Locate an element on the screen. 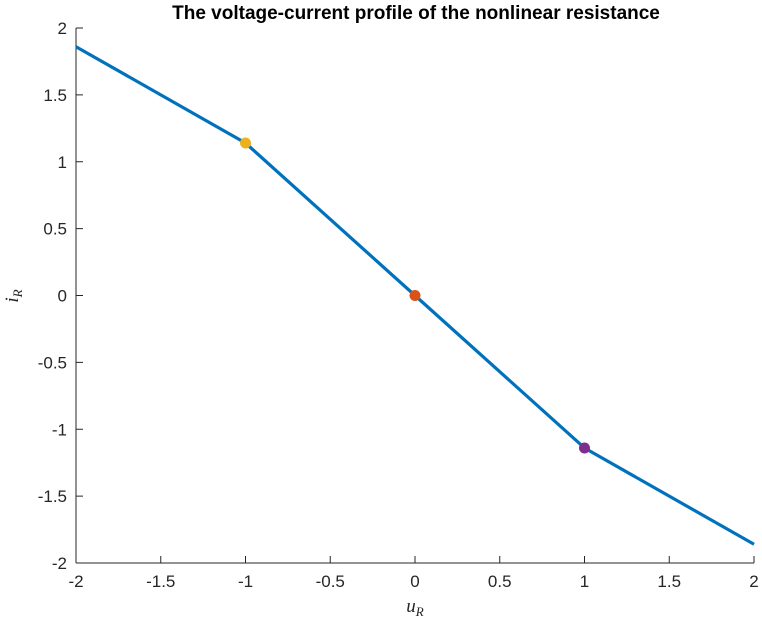 This screenshot has height=625, width=762. x-tick-label: -1 is located at coordinates (245, 581).